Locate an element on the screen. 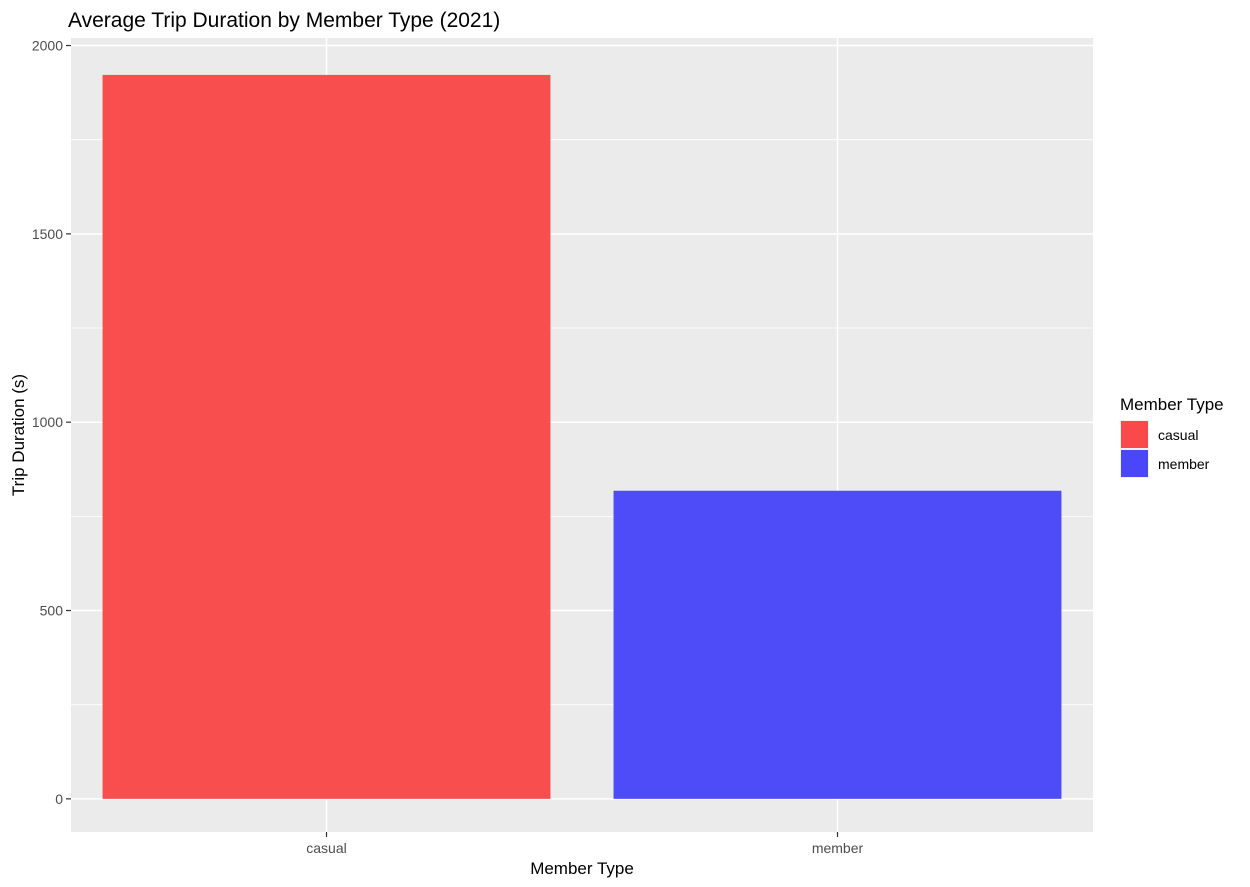 Image resolution: width=1250 pixels, height=887 pixels. x-axis-title: Member Type is located at coordinates (582, 868).